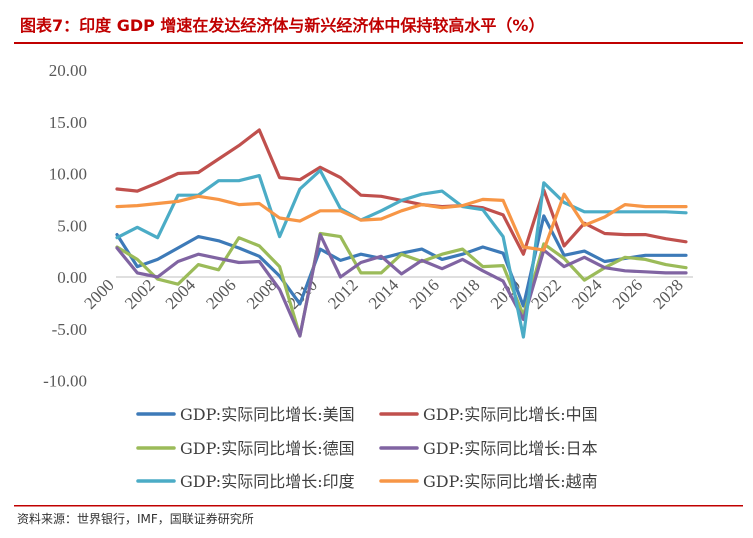 Image resolution: width=753 pixels, height=538 pixels. Describe the element at coordinates (65, 381) in the screenshot. I see `y-tick-label: -10.00` at that location.